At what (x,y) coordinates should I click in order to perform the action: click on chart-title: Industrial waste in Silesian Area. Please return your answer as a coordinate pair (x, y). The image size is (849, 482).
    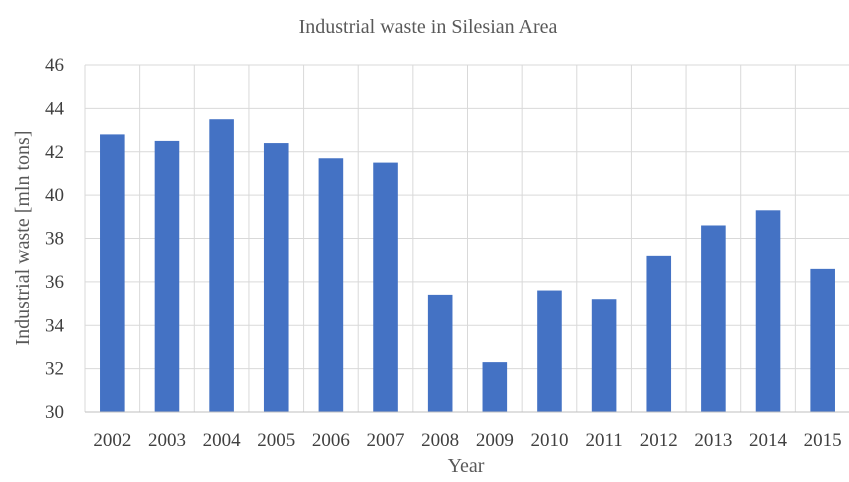
    Looking at the image, I should click on (428, 27).